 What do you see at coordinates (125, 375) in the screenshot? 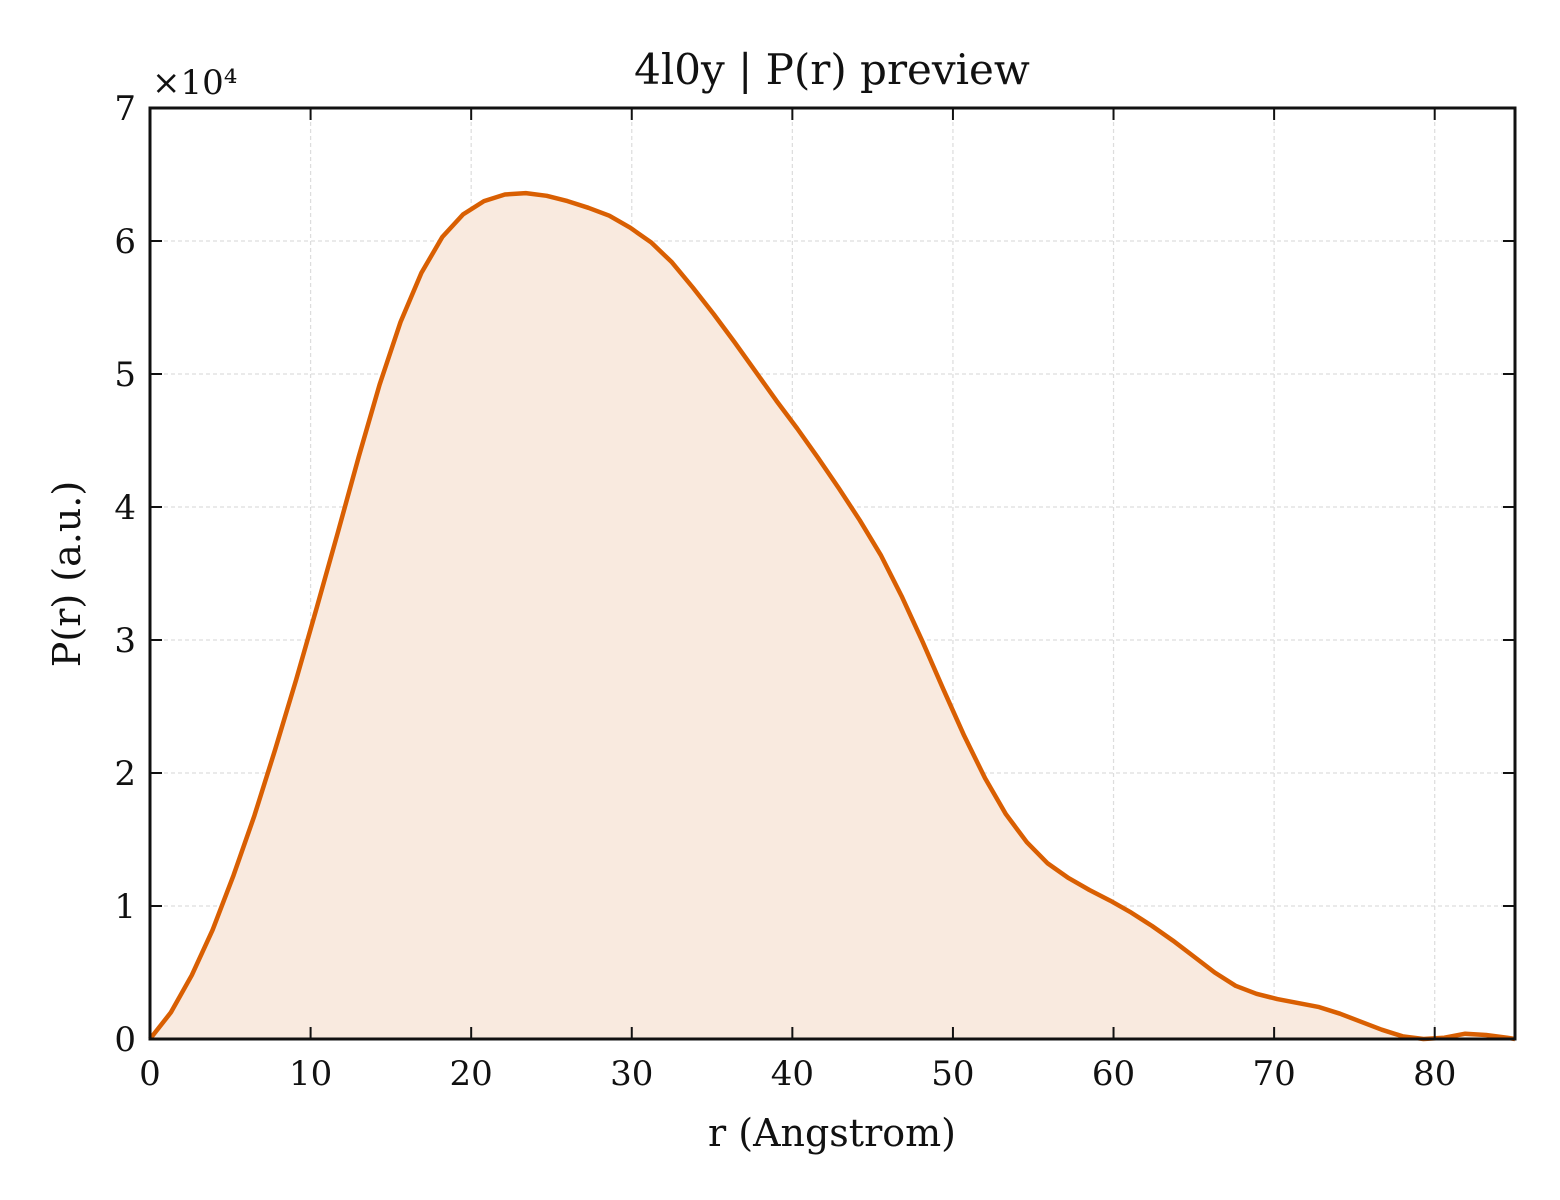
I see `y-tick-label: 5` at bounding box center [125, 375].